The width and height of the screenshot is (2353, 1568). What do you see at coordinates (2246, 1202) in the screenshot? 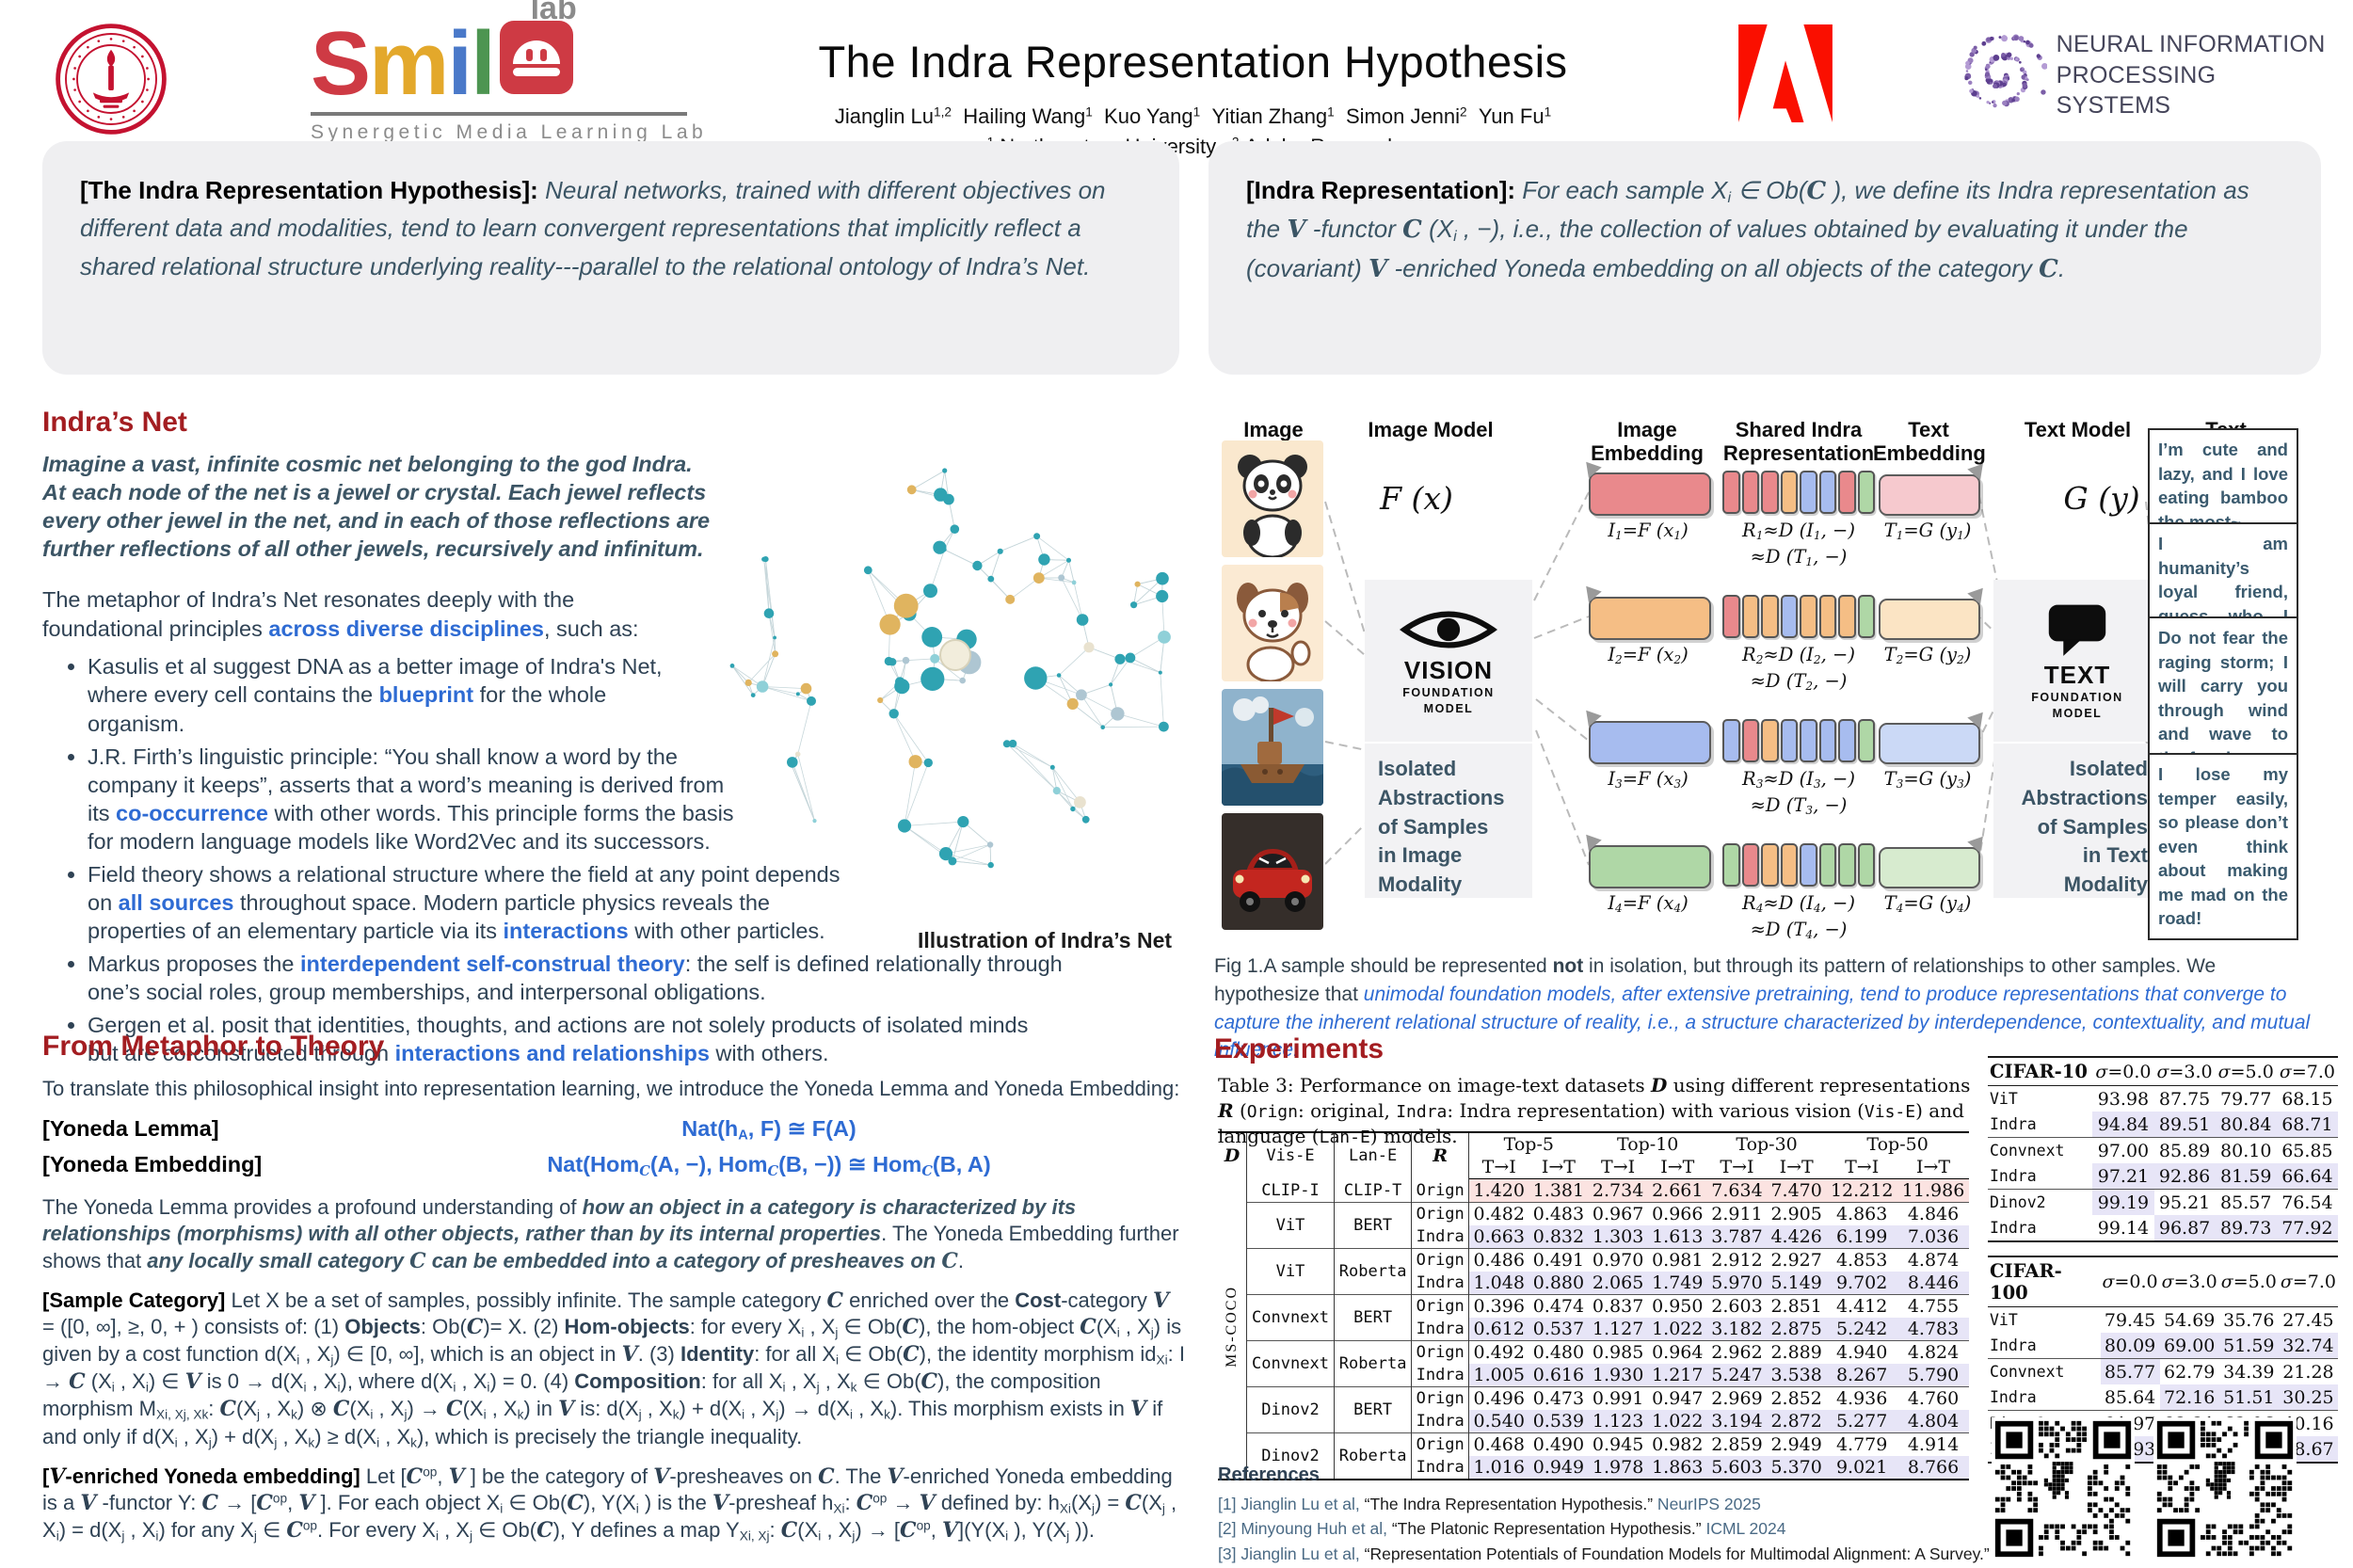
I see `metric-cell: 85.57` at bounding box center [2246, 1202].